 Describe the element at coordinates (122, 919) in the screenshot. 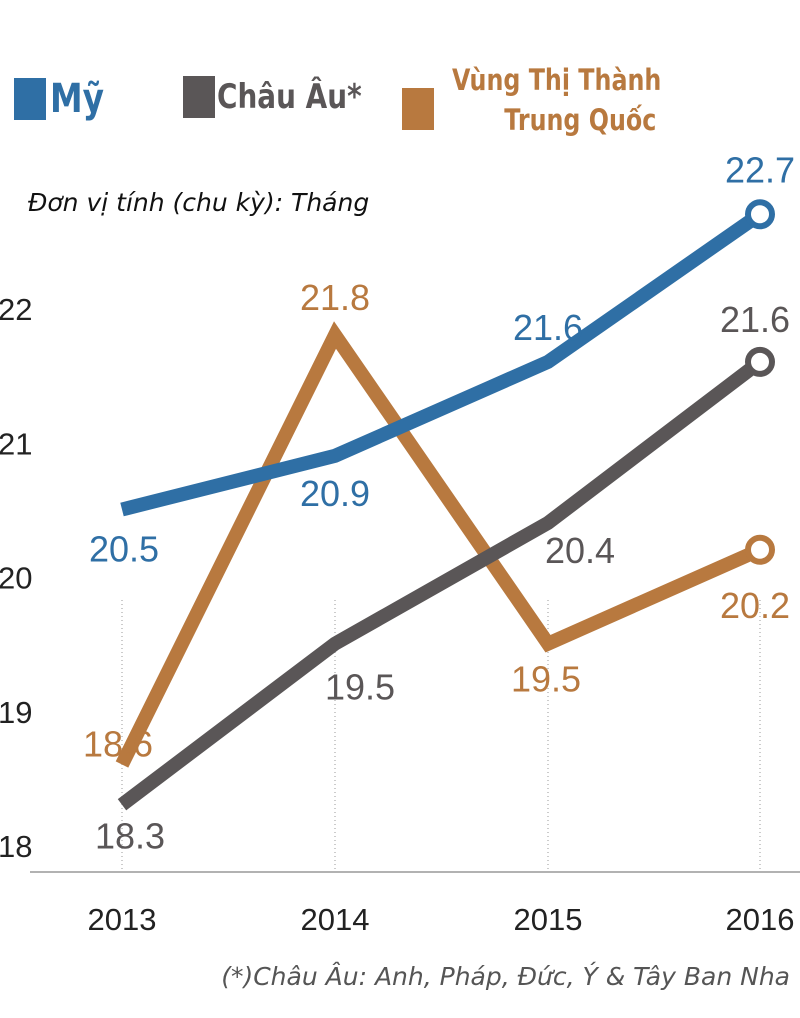

I see `x-tick-label: 2013` at that location.